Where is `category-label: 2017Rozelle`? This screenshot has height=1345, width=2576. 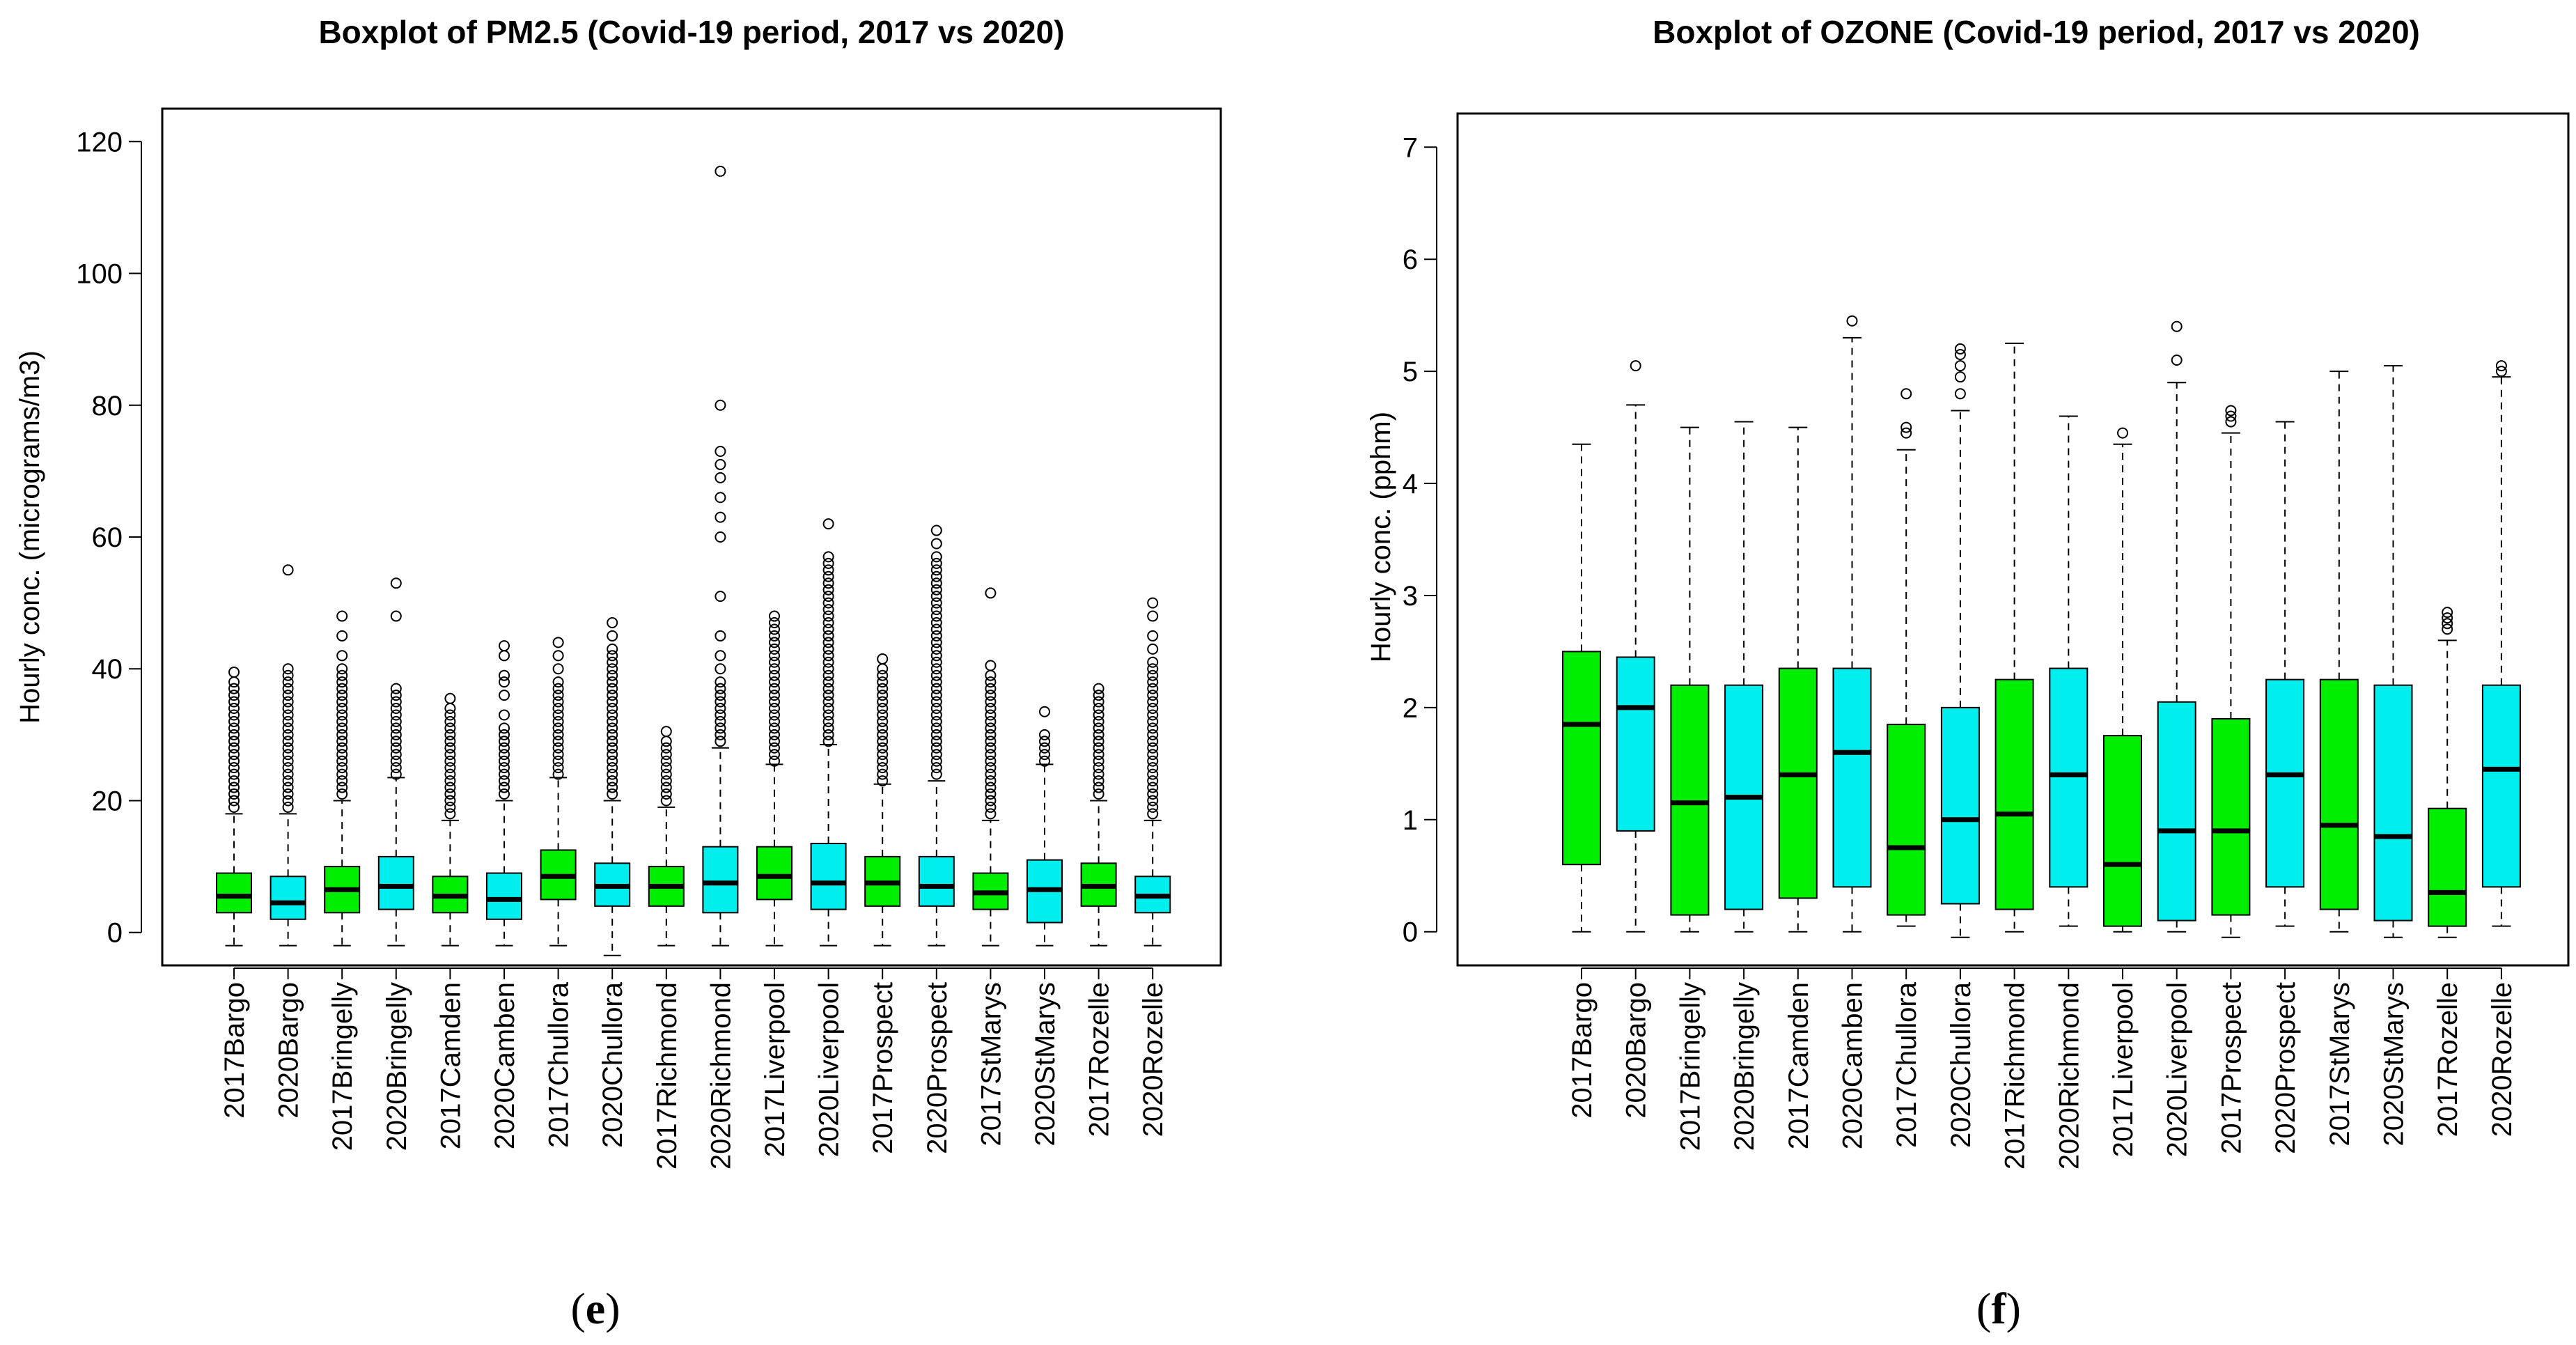
category-label: 2017Rozelle is located at coordinates (2448, 1059).